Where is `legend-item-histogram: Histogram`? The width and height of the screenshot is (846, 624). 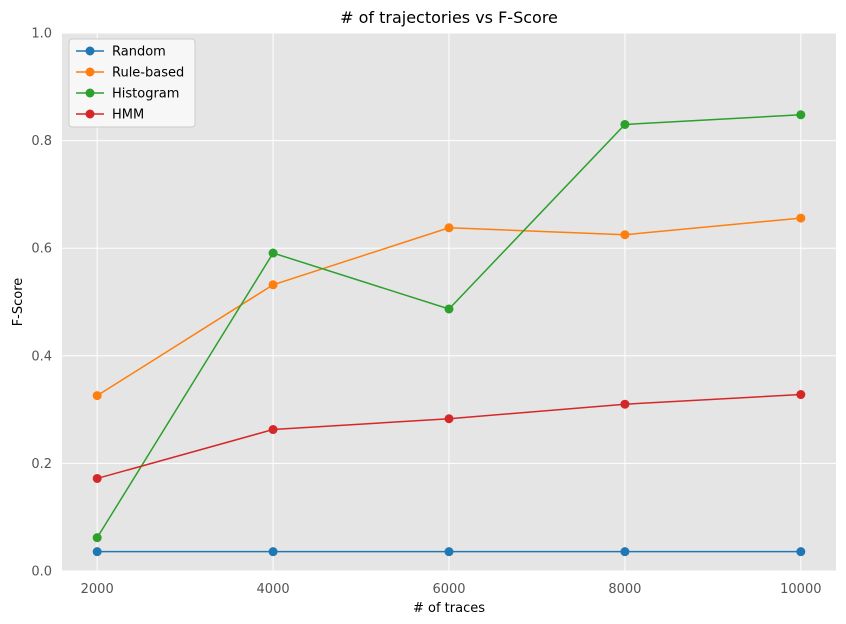 legend-item-histogram: Histogram is located at coordinates (127, 94).